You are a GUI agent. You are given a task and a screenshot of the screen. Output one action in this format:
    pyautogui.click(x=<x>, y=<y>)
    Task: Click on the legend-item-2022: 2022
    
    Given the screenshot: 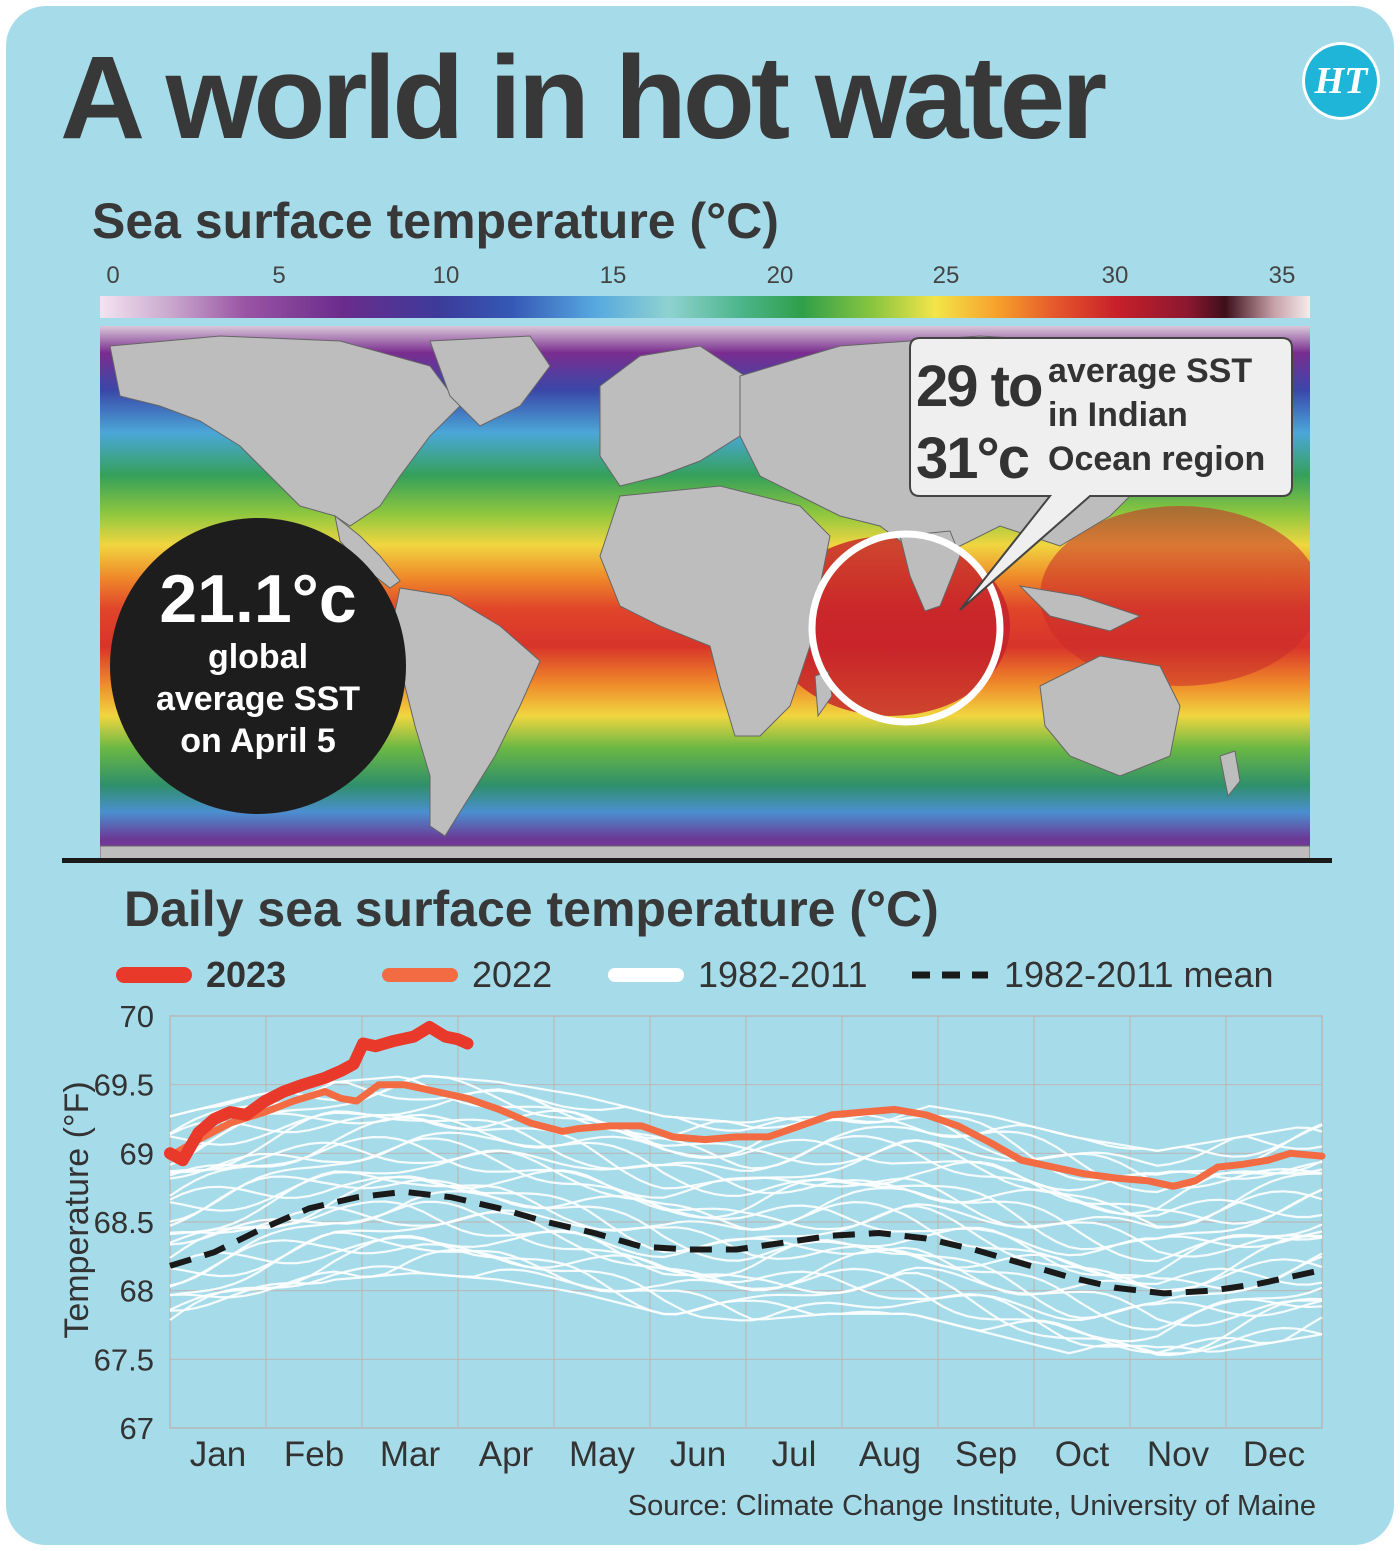 What is the action you would take?
    pyautogui.click(x=467, y=975)
    